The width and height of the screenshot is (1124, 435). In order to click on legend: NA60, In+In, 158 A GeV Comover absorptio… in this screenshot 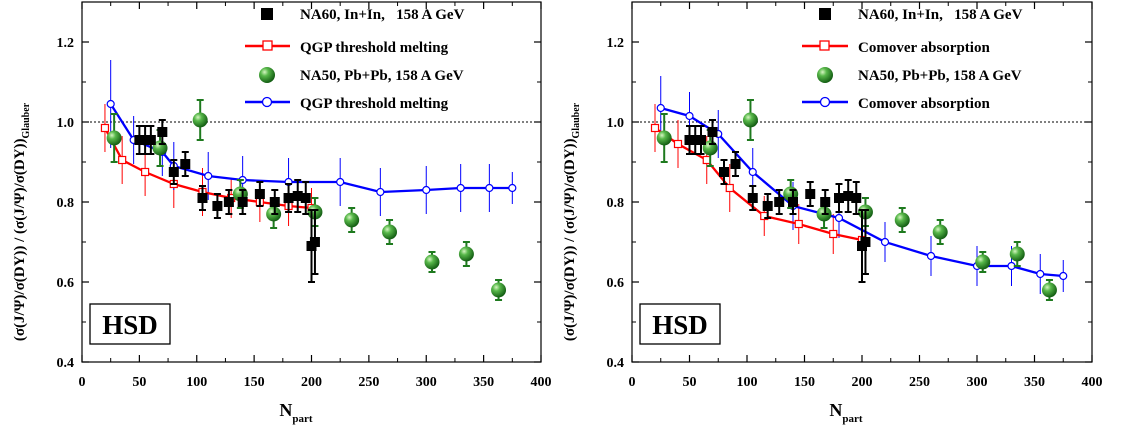, I will do `click(912, 59)`.